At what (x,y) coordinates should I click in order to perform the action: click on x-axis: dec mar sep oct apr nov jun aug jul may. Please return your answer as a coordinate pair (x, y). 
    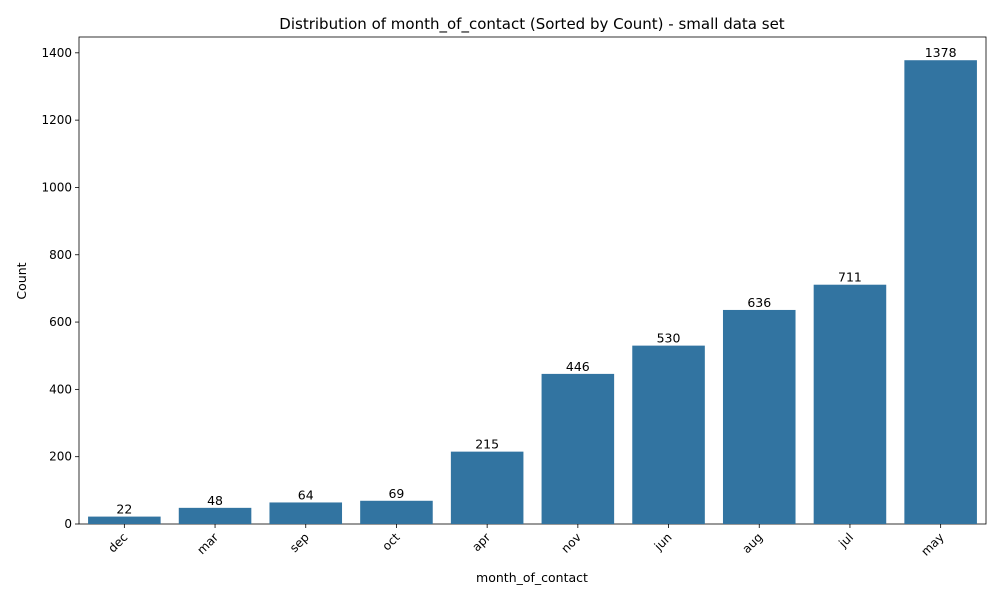
    Looking at the image, I should click on (526, 541).